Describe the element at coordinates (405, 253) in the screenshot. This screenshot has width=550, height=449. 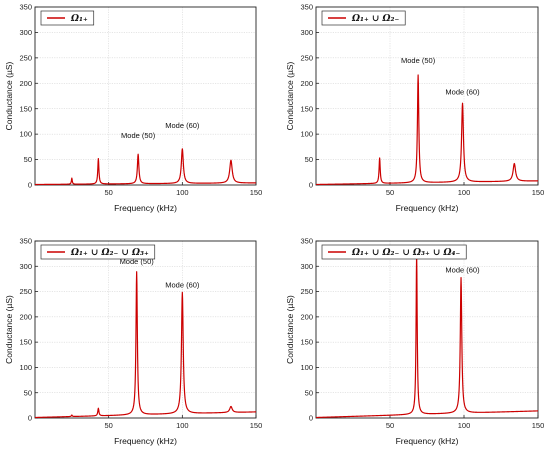
I see `legend-label: Ω₁₊ ∪ Ω₂₋ ∪ Ω₃₊ ∪ Ω₄₋` at that location.